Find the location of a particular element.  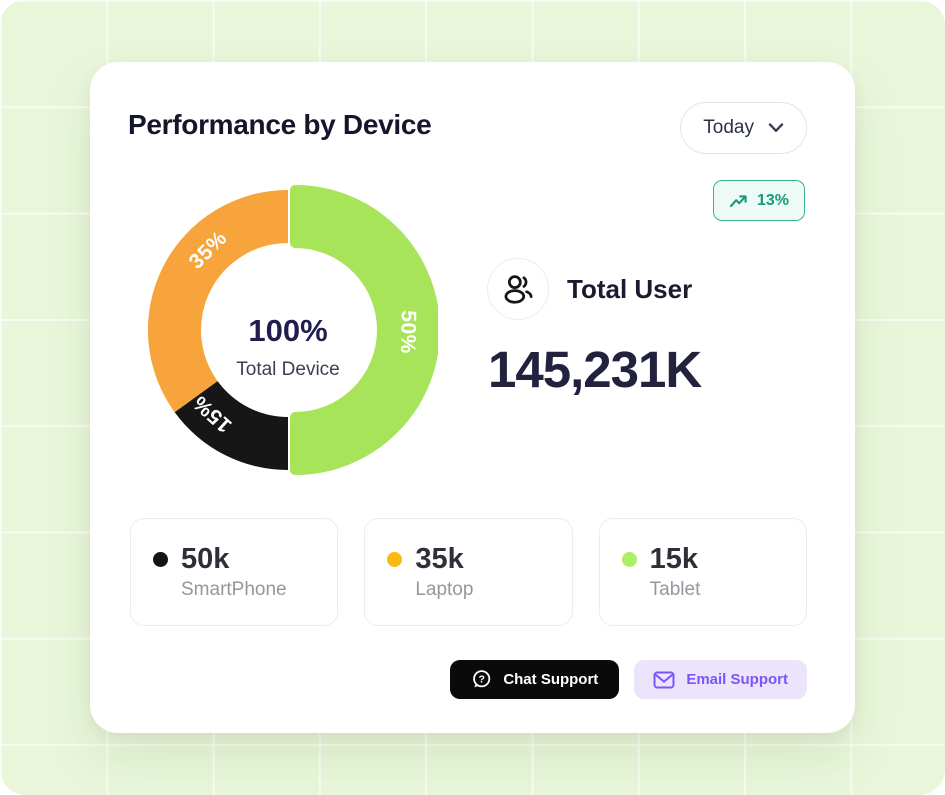

period-selector-label: Today is located at coordinates (728, 127).